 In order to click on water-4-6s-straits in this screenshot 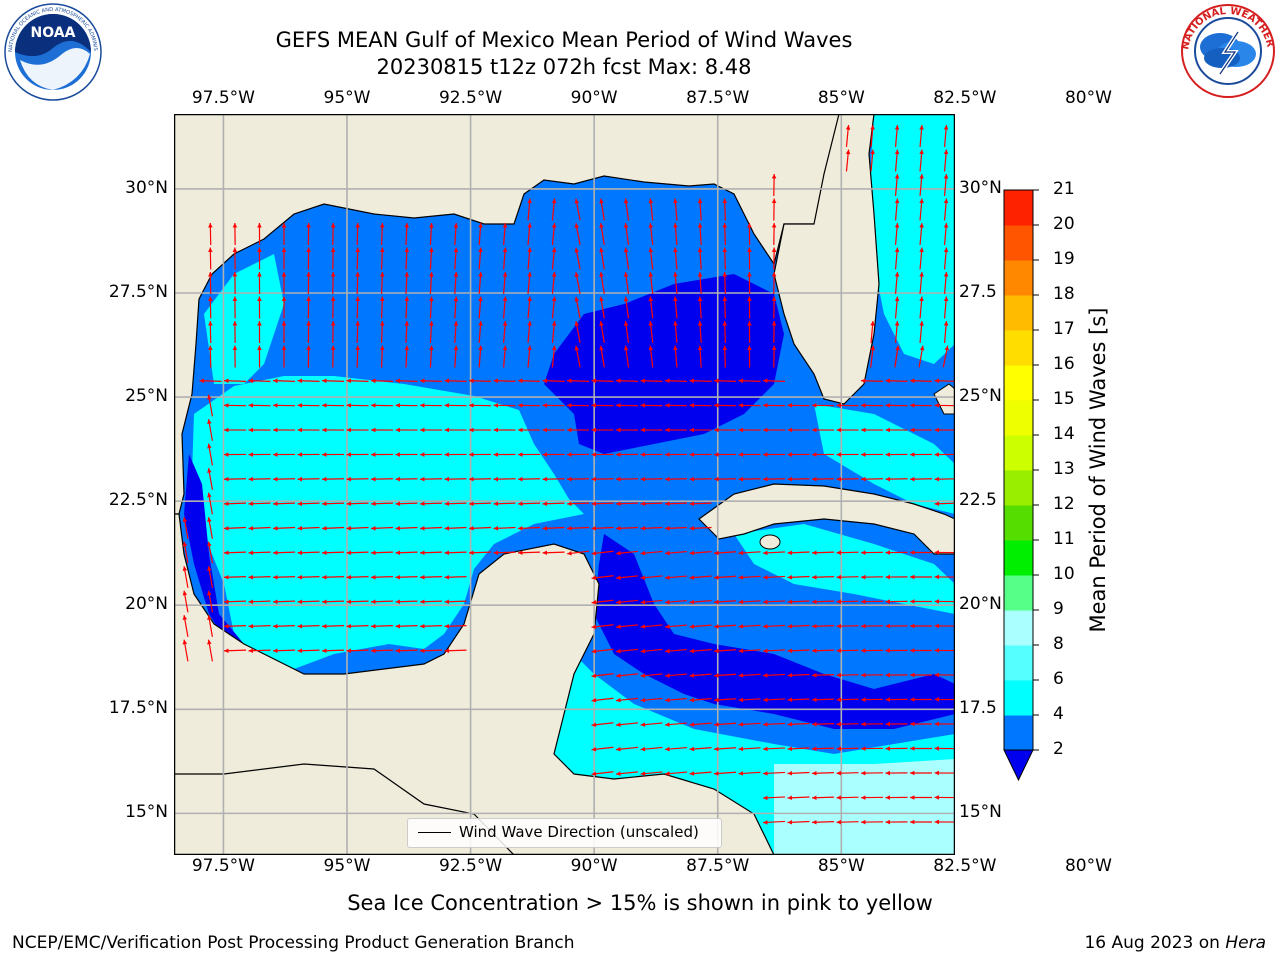, I will do `click(884, 459)`.